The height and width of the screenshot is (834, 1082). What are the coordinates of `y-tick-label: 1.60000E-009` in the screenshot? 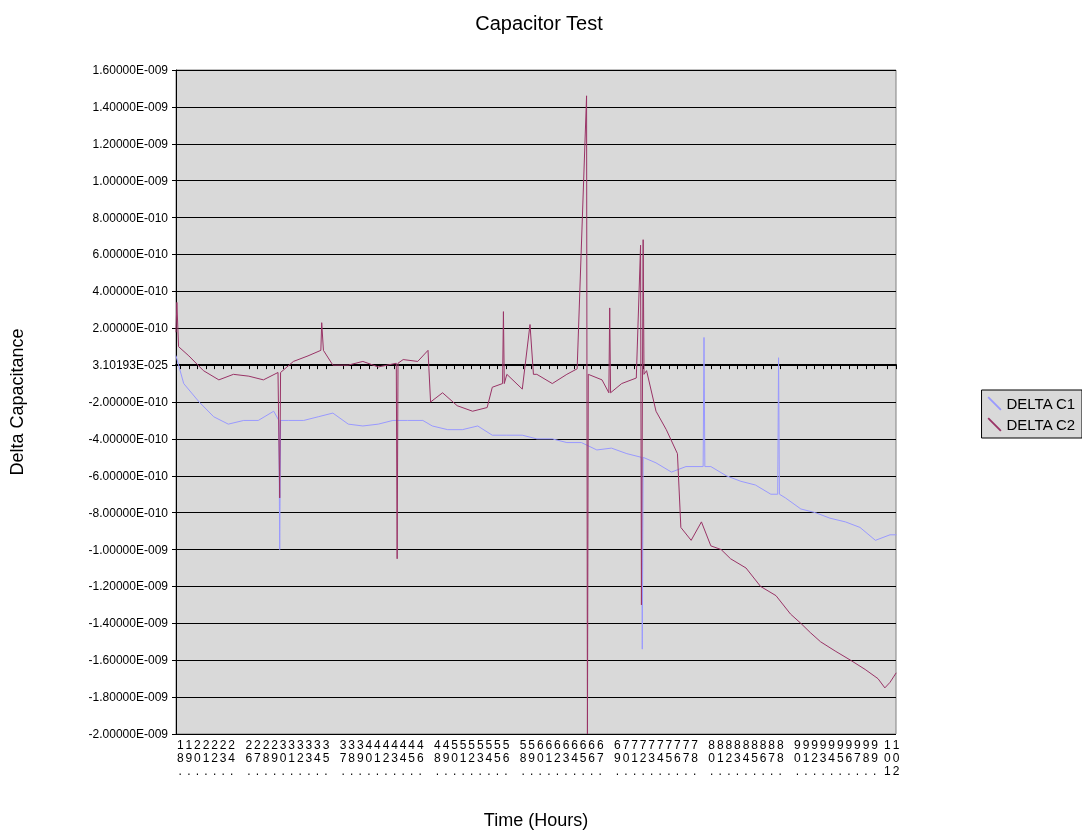 It's located at (130, 70).